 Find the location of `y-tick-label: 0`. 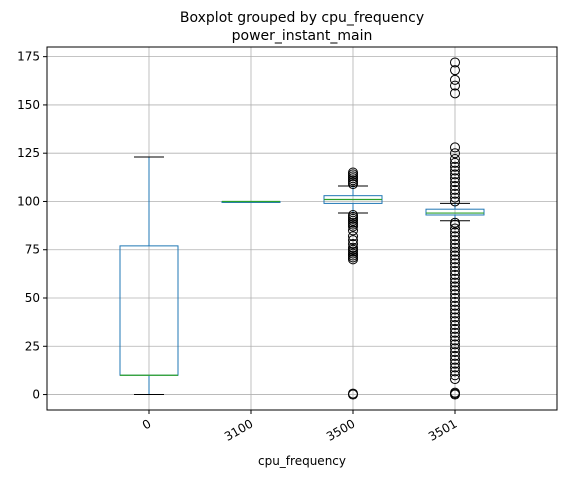

y-tick-label: 0 is located at coordinates (36, 395).